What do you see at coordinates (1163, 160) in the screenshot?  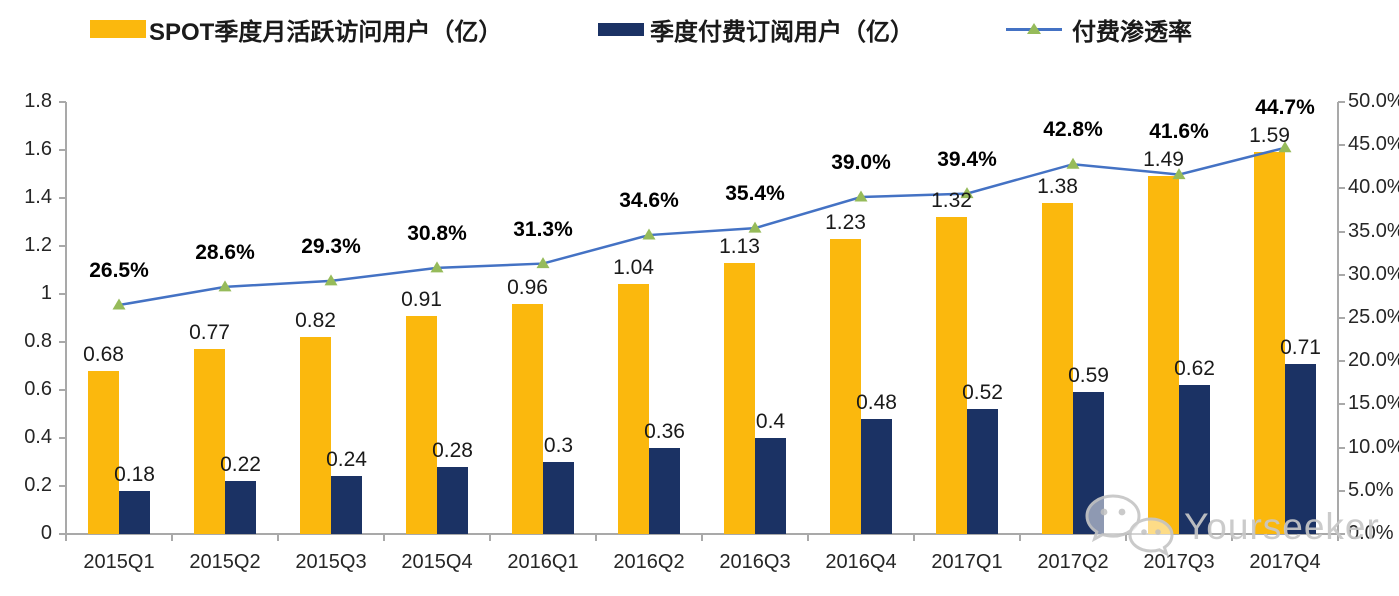 I see `mau-value-label: 1.49` at bounding box center [1163, 160].